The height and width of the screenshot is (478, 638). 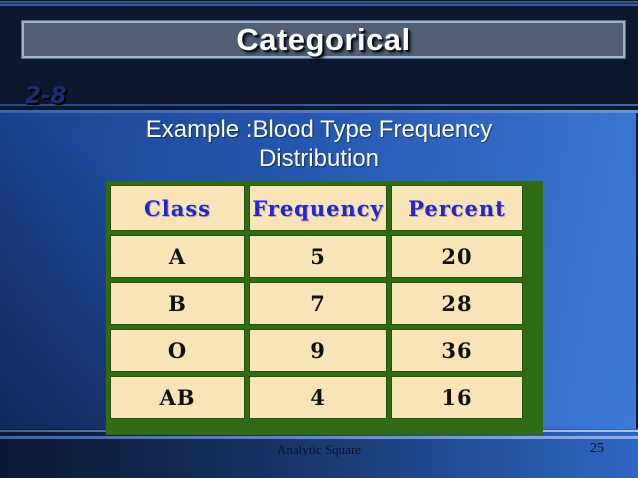 What do you see at coordinates (457, 208) in the screenshot?
I see `header-cell-percent: Percent` at bounding box center [457, 208].